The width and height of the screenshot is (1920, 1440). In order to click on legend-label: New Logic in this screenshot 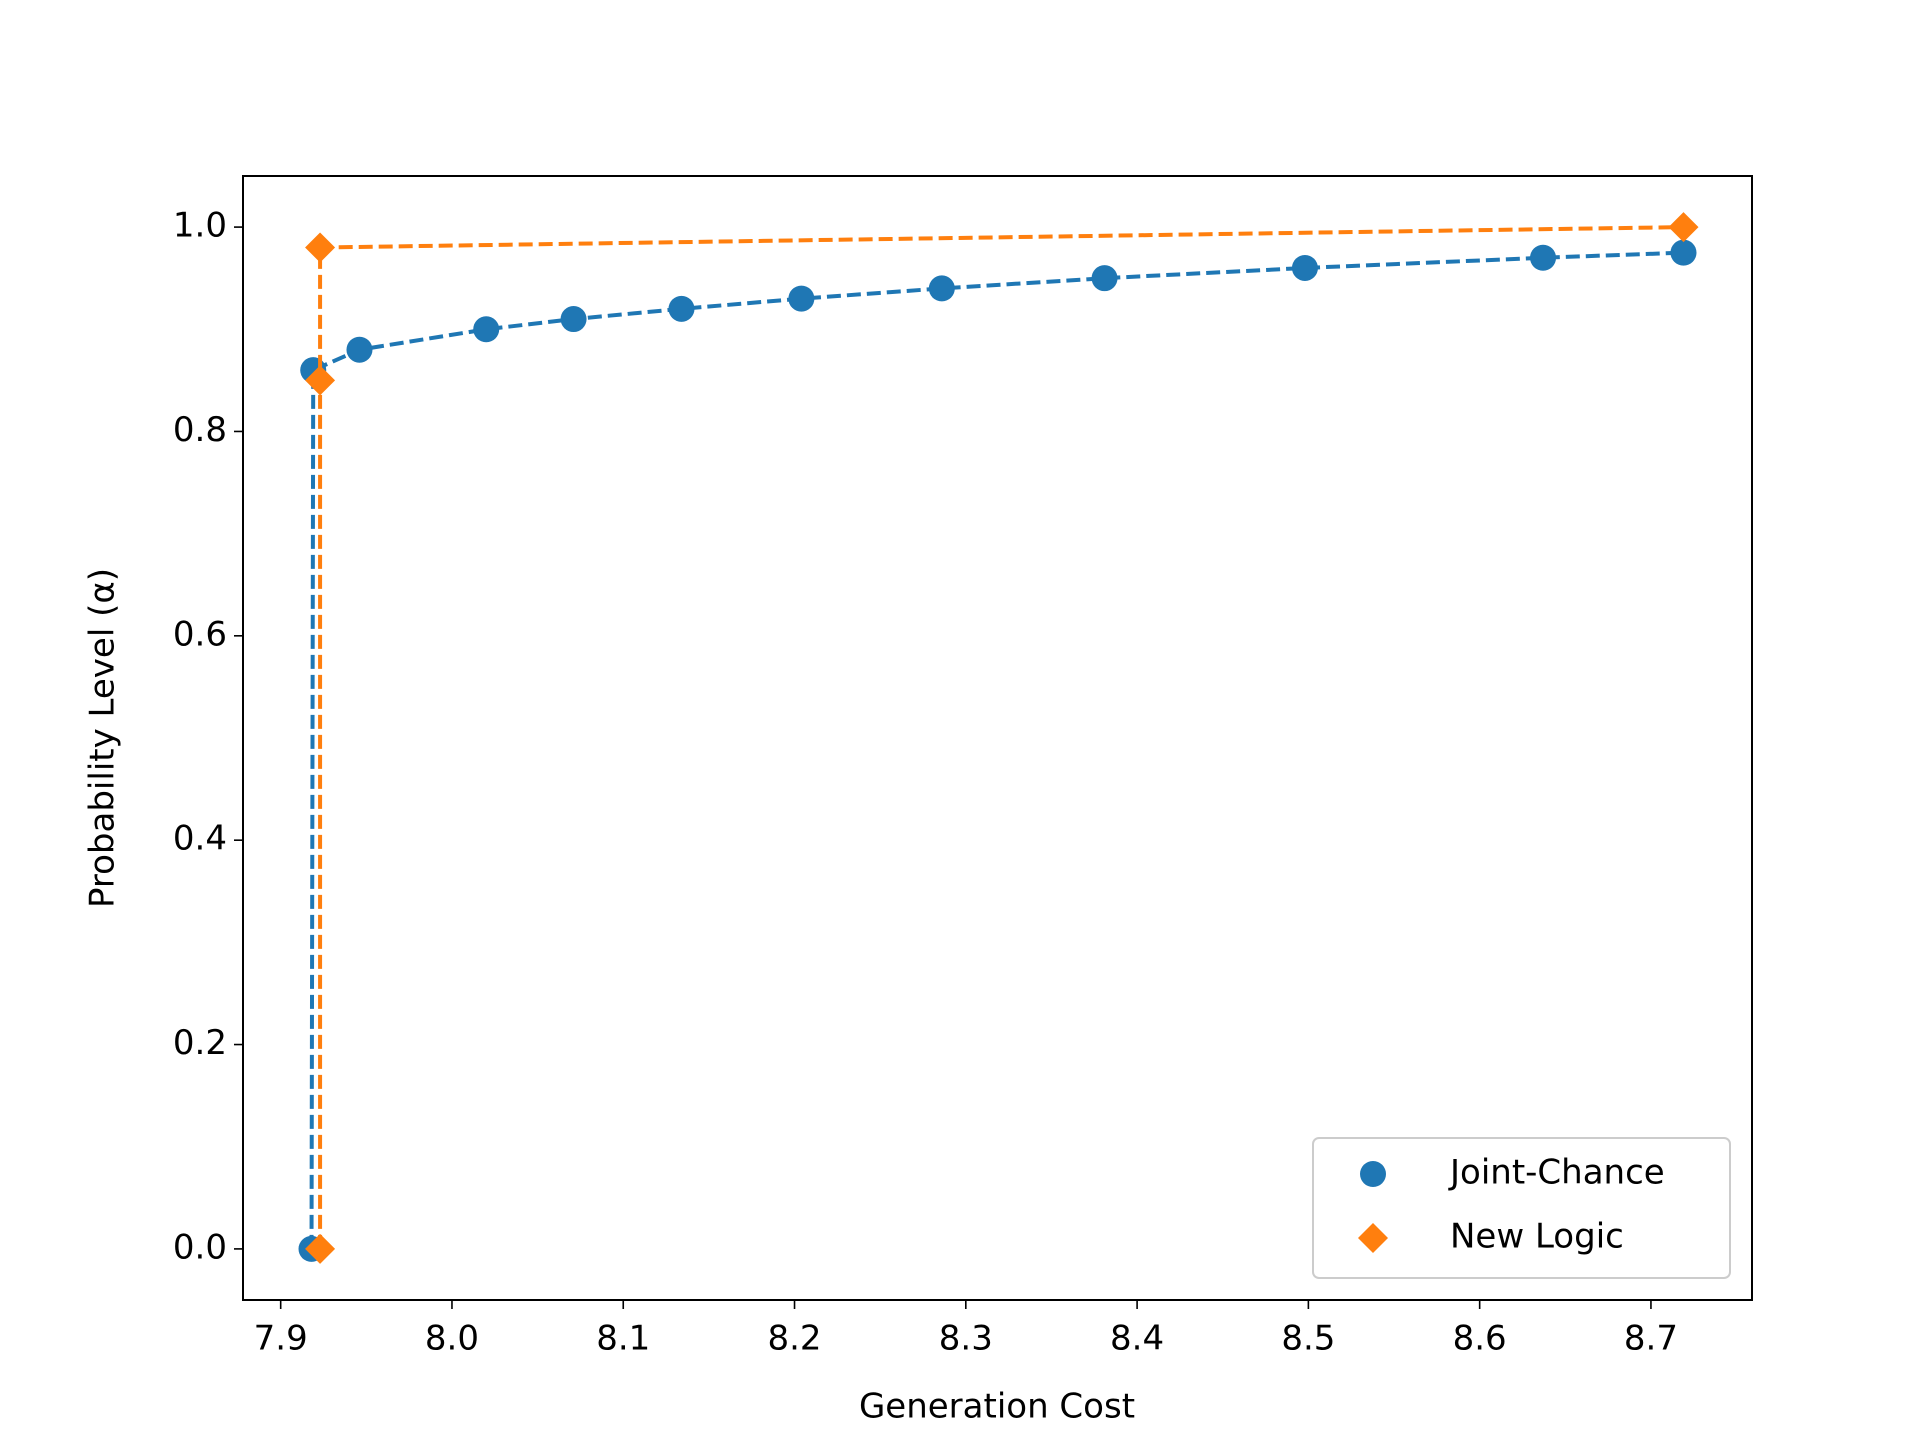, I will do `click(1537, 1237)`.